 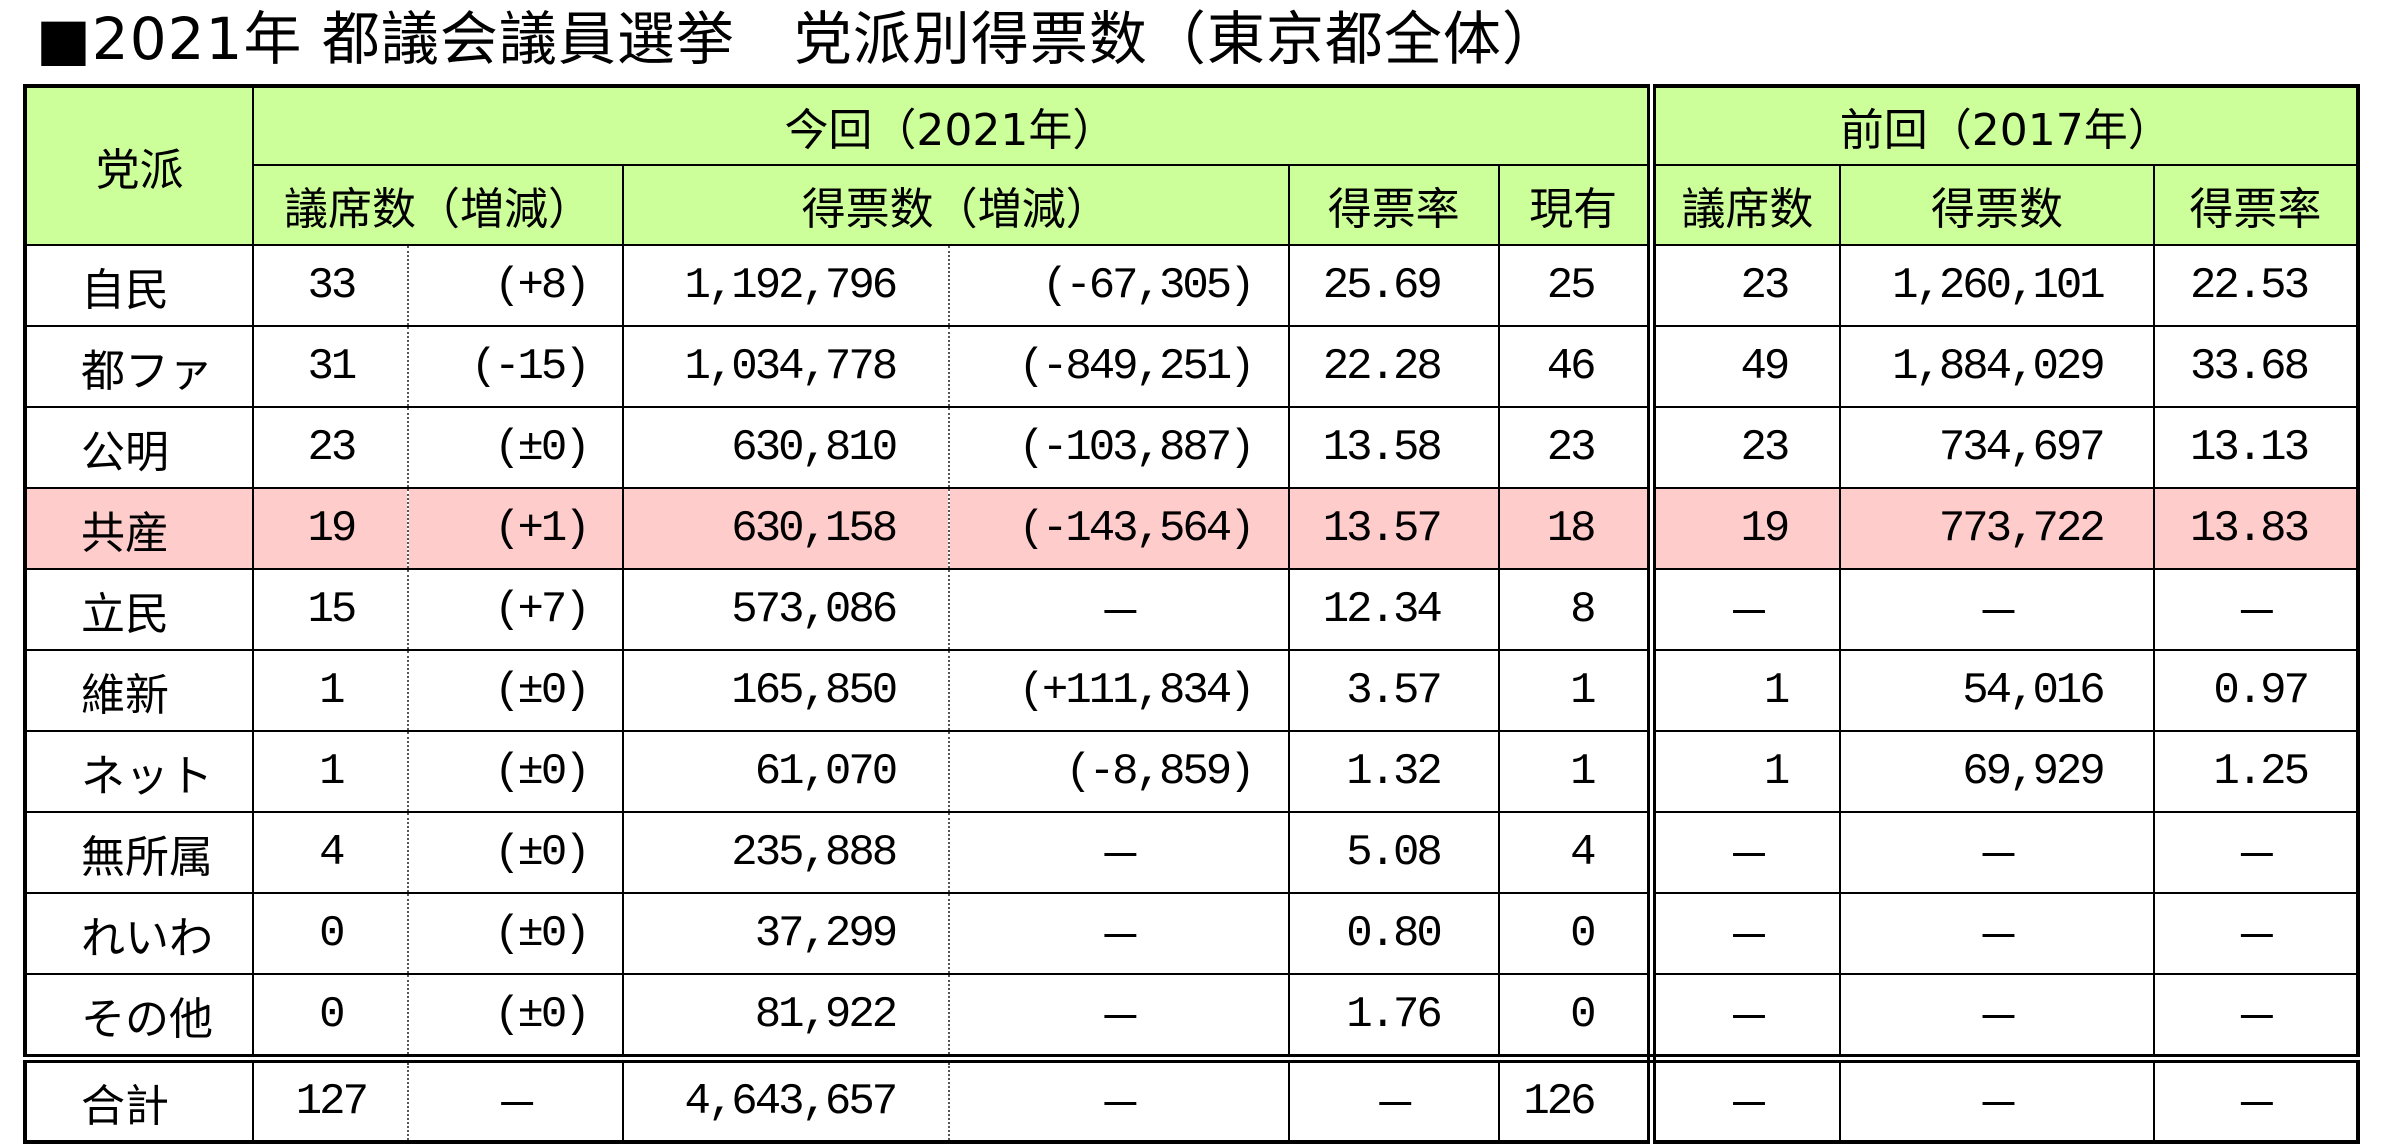 I want to click on cell-incumbent: 4, so click(x=1576, y=852).